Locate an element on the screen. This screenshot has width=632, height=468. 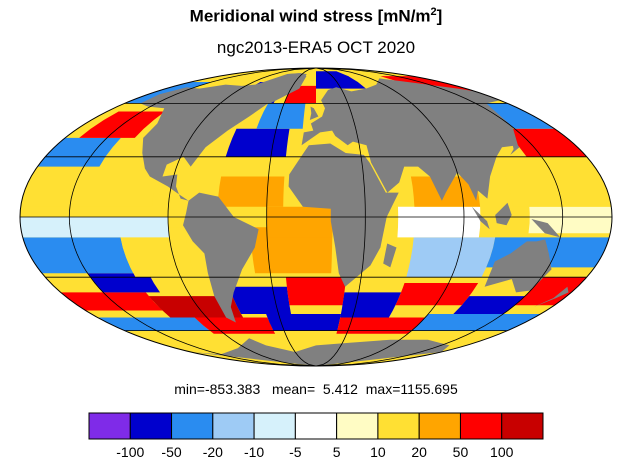
land-north-america is located at coordinates (223, 137).